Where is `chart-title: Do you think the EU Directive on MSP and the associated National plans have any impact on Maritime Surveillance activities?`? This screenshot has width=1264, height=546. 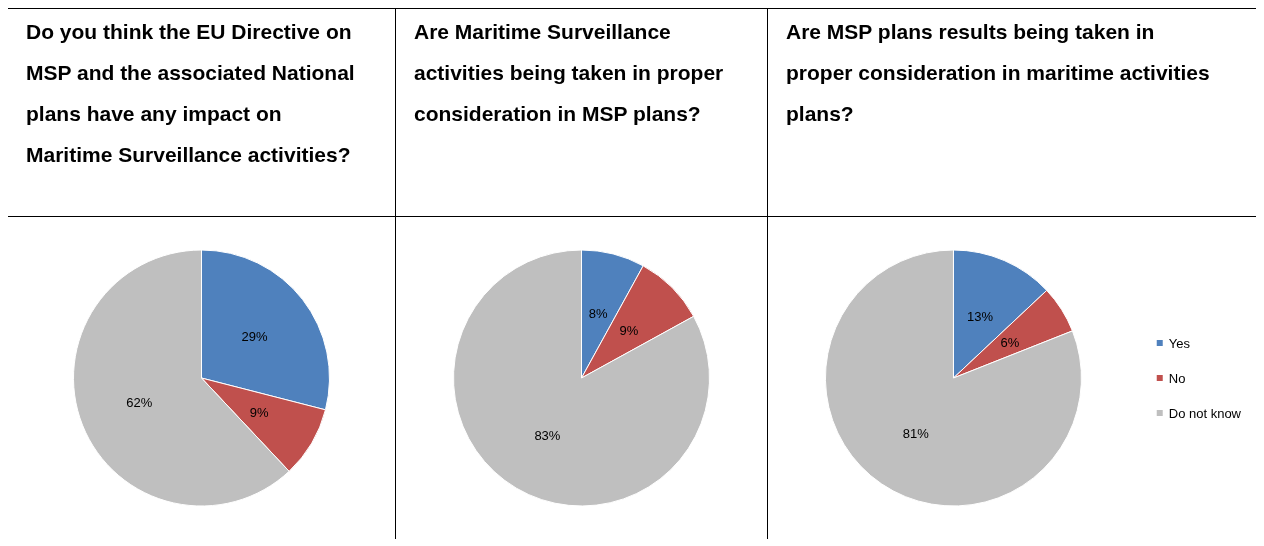
chart-title: Do you think the EU Directive on MSP and the associated National plans have any impact on Maritime Surveillance activities? is located at coordinates (201, 113).